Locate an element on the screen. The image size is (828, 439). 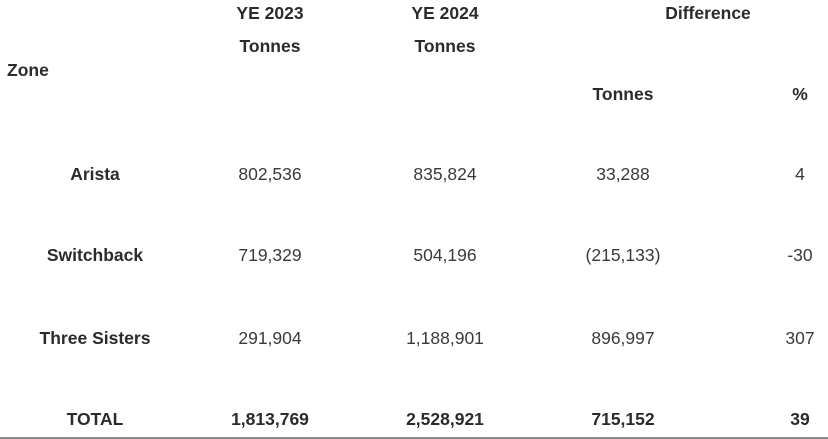
header-row-units: Tonnes Tonnes is located at coordinates (414, 46).